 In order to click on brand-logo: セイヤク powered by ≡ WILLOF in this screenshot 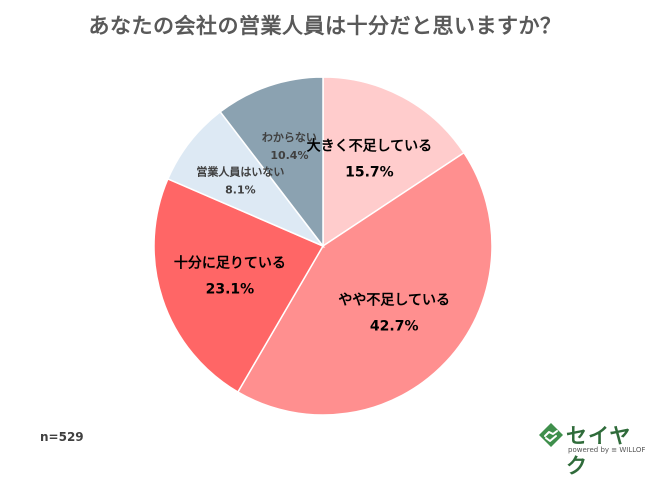, I will do `click(593, 449)`.